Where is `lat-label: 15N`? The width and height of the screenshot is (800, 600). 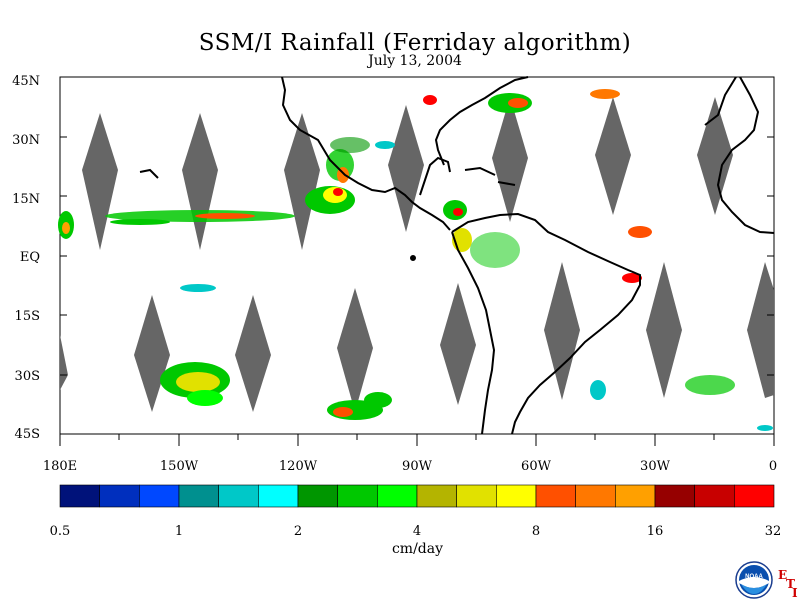 lat-label: 15N is located at coordinates (26, 199).